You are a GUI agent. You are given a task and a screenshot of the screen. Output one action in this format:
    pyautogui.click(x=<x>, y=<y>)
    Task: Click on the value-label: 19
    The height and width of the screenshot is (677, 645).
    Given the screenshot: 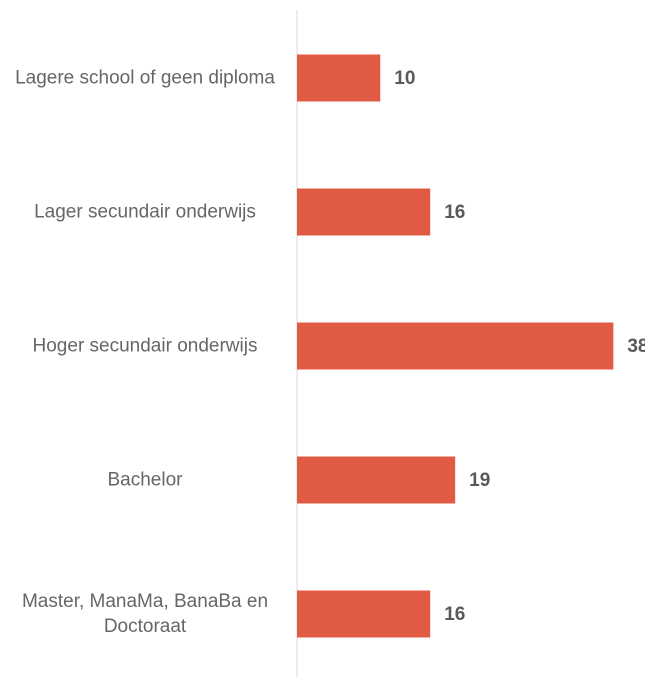 What is the action you would take?
    pyautogui.click(x=479, y=480)
    